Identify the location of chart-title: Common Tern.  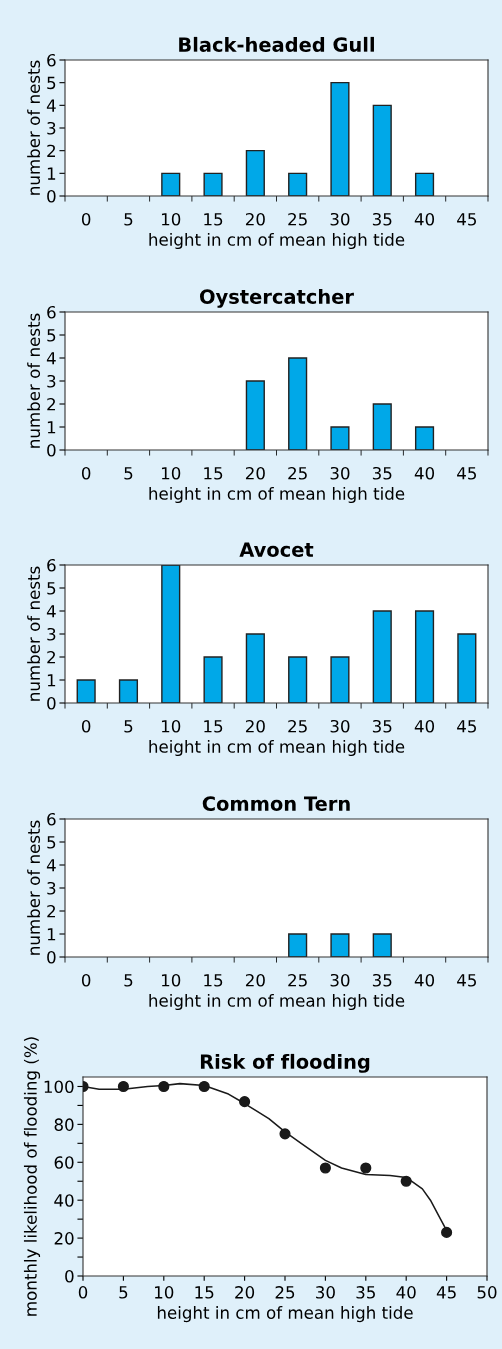
(276, 803).